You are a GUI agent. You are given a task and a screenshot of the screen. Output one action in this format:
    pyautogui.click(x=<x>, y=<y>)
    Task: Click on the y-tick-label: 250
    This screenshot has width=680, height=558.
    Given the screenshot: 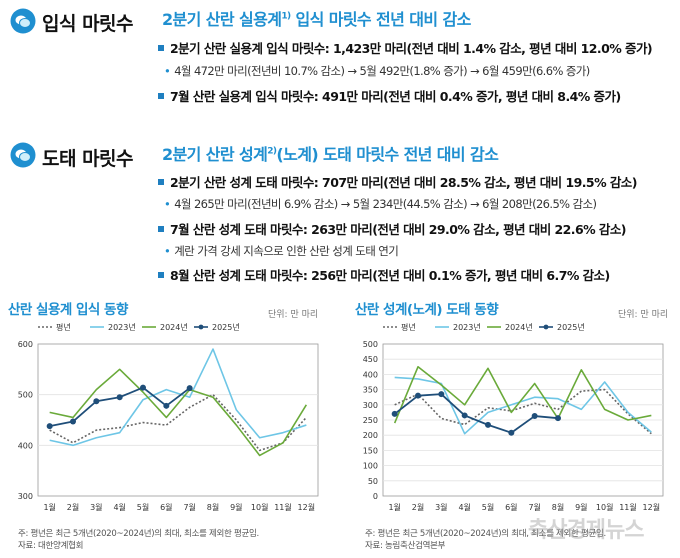 What is the action you would take?
    pyautogui.click(x=370, y=420)
    